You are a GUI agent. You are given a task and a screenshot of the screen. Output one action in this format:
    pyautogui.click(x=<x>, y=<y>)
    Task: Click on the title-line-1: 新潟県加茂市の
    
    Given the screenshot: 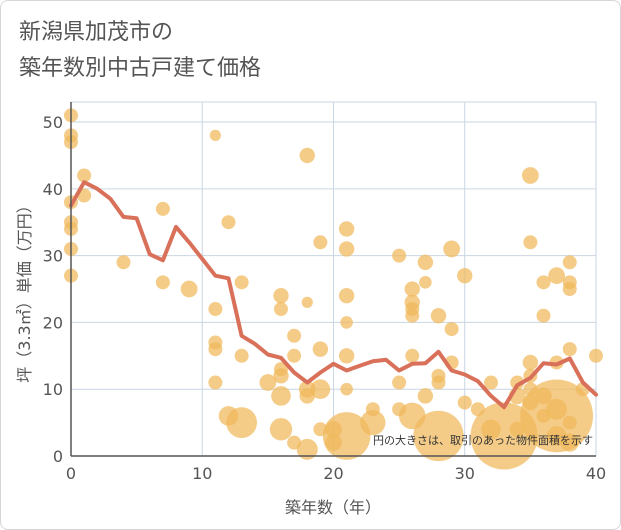 What is the action you would take?
    pyautogui.click(x=96, y=32)
    